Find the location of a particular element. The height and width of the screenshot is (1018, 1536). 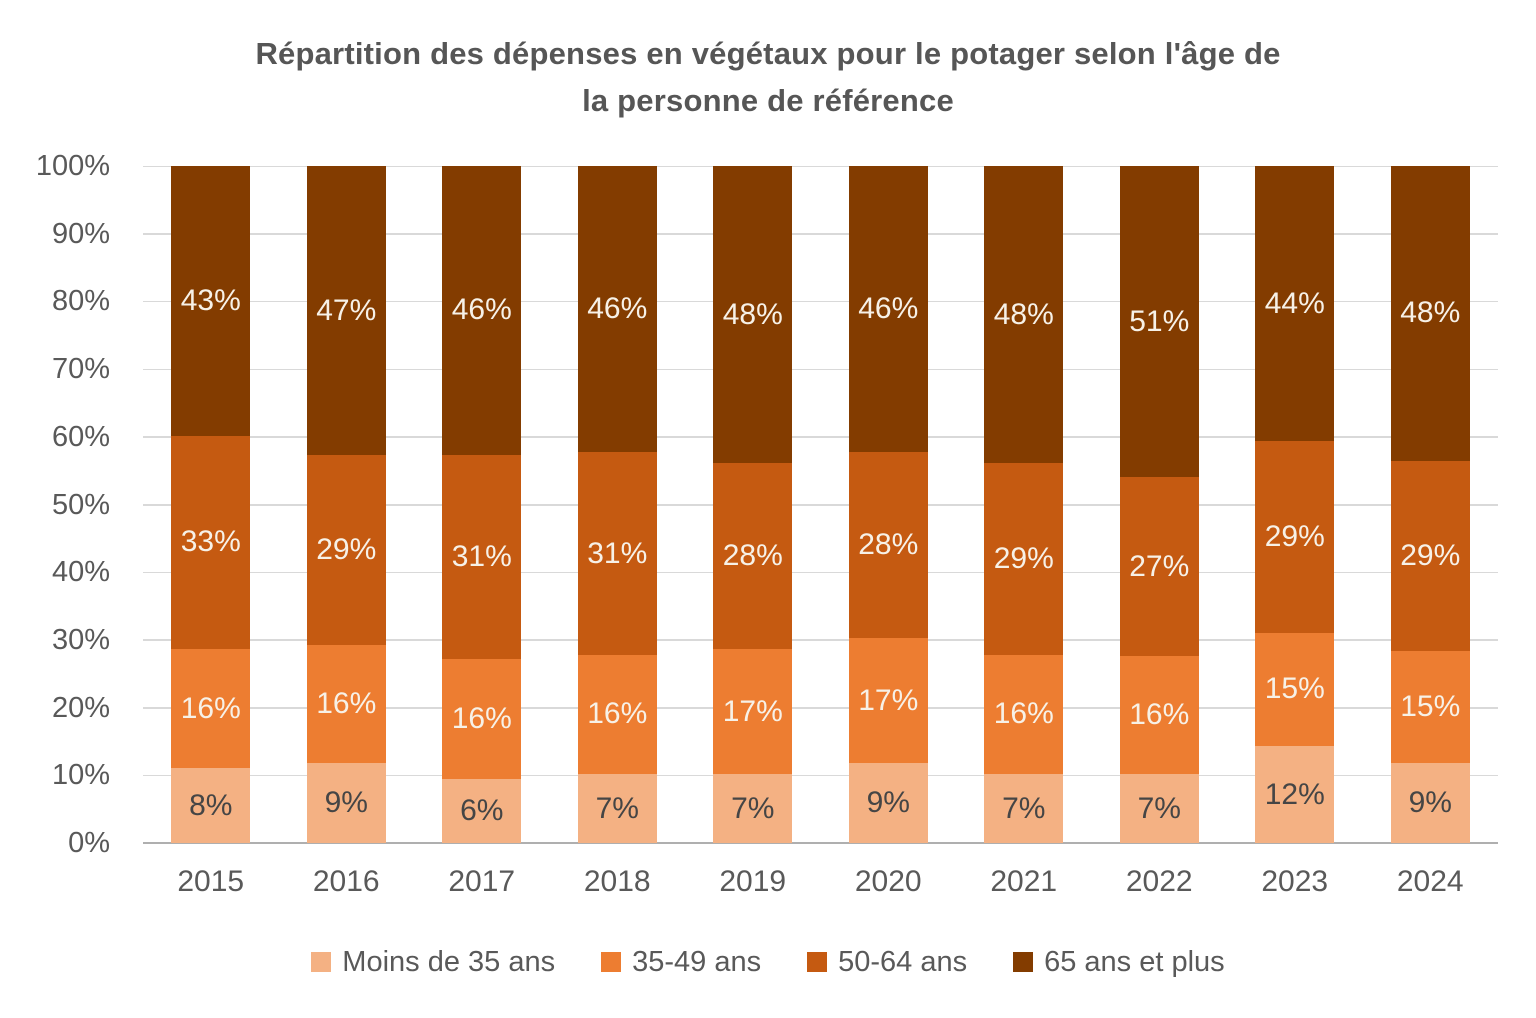

legend-item: 50-64 ans is located at coordinates (887, 962).